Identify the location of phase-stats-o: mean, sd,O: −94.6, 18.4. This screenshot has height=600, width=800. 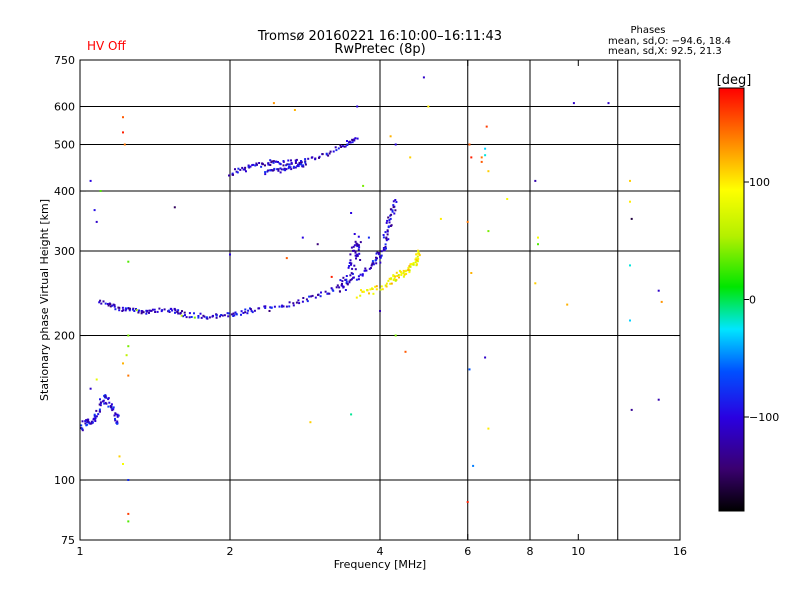
(669, 41).